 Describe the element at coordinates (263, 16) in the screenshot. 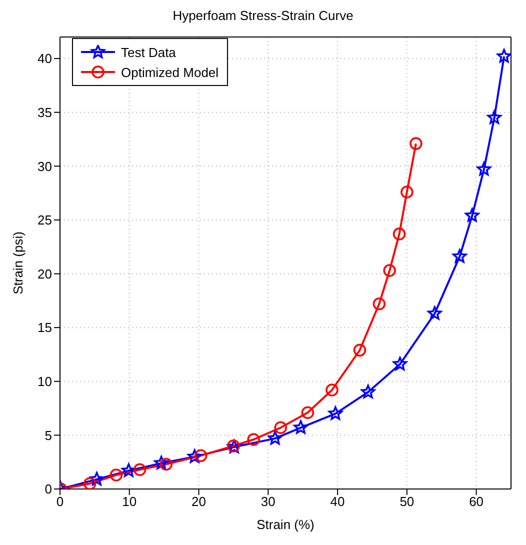

I see `chart-title: Hyperfoam Stress-Strain Curve` at that location.